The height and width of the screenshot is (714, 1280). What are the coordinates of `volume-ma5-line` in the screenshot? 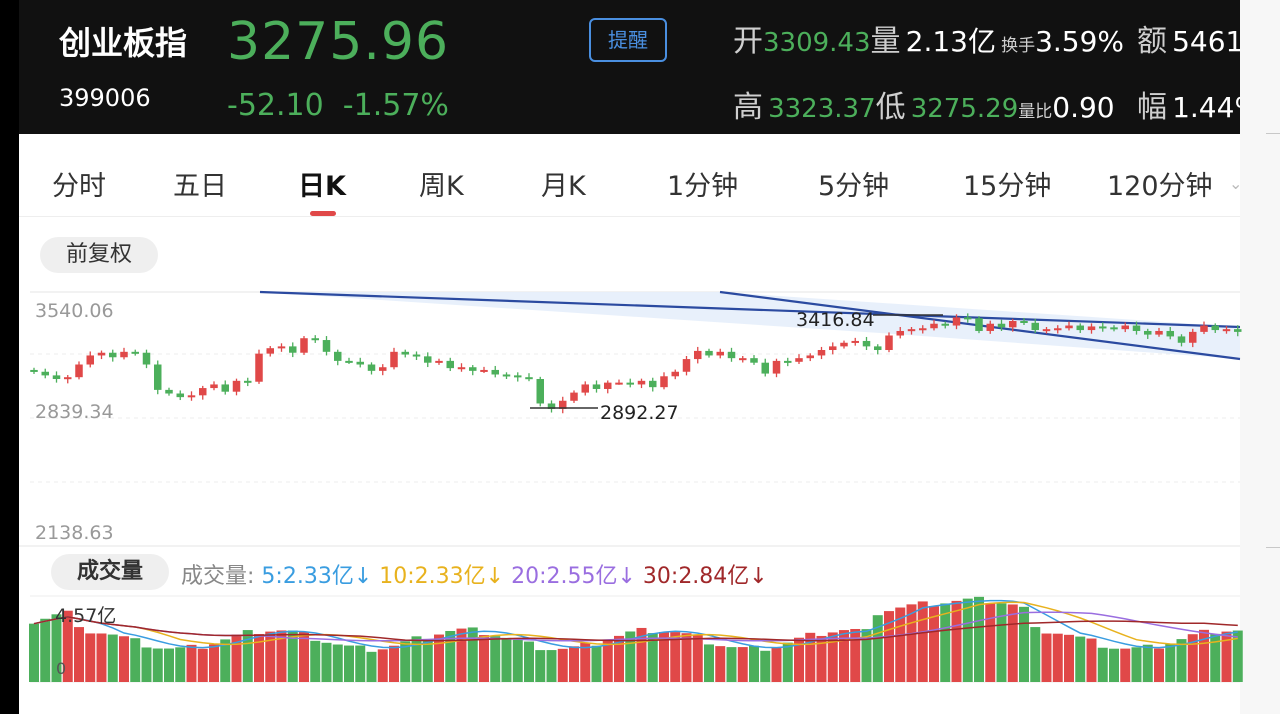 It's located at (635, 624).